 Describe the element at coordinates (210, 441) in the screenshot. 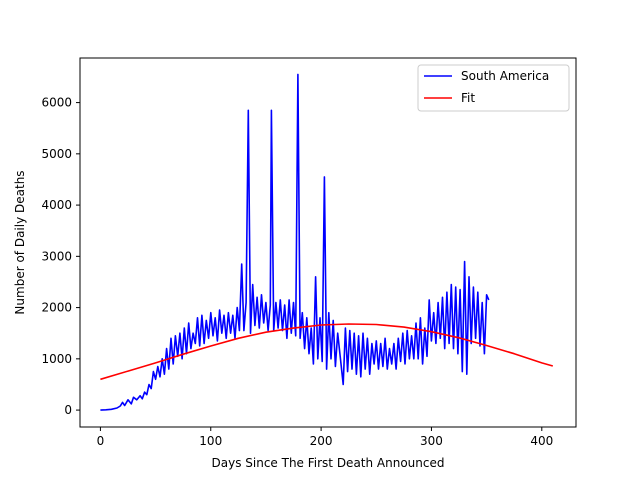

I see `x-tick-label: 100` at that location.